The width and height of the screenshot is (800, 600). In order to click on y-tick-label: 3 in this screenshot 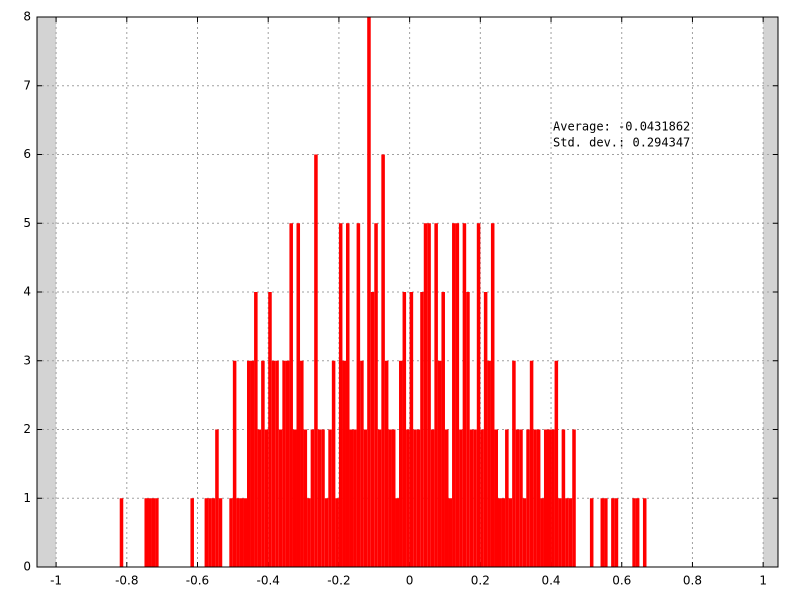, I will do `click(27, 360)`.